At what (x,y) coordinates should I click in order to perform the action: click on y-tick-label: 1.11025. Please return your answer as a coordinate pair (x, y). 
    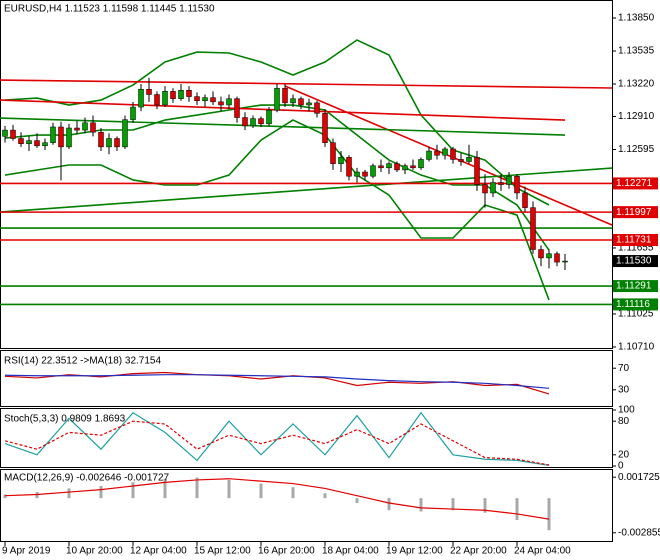
    Looking at the image, I should click on (636, 314).